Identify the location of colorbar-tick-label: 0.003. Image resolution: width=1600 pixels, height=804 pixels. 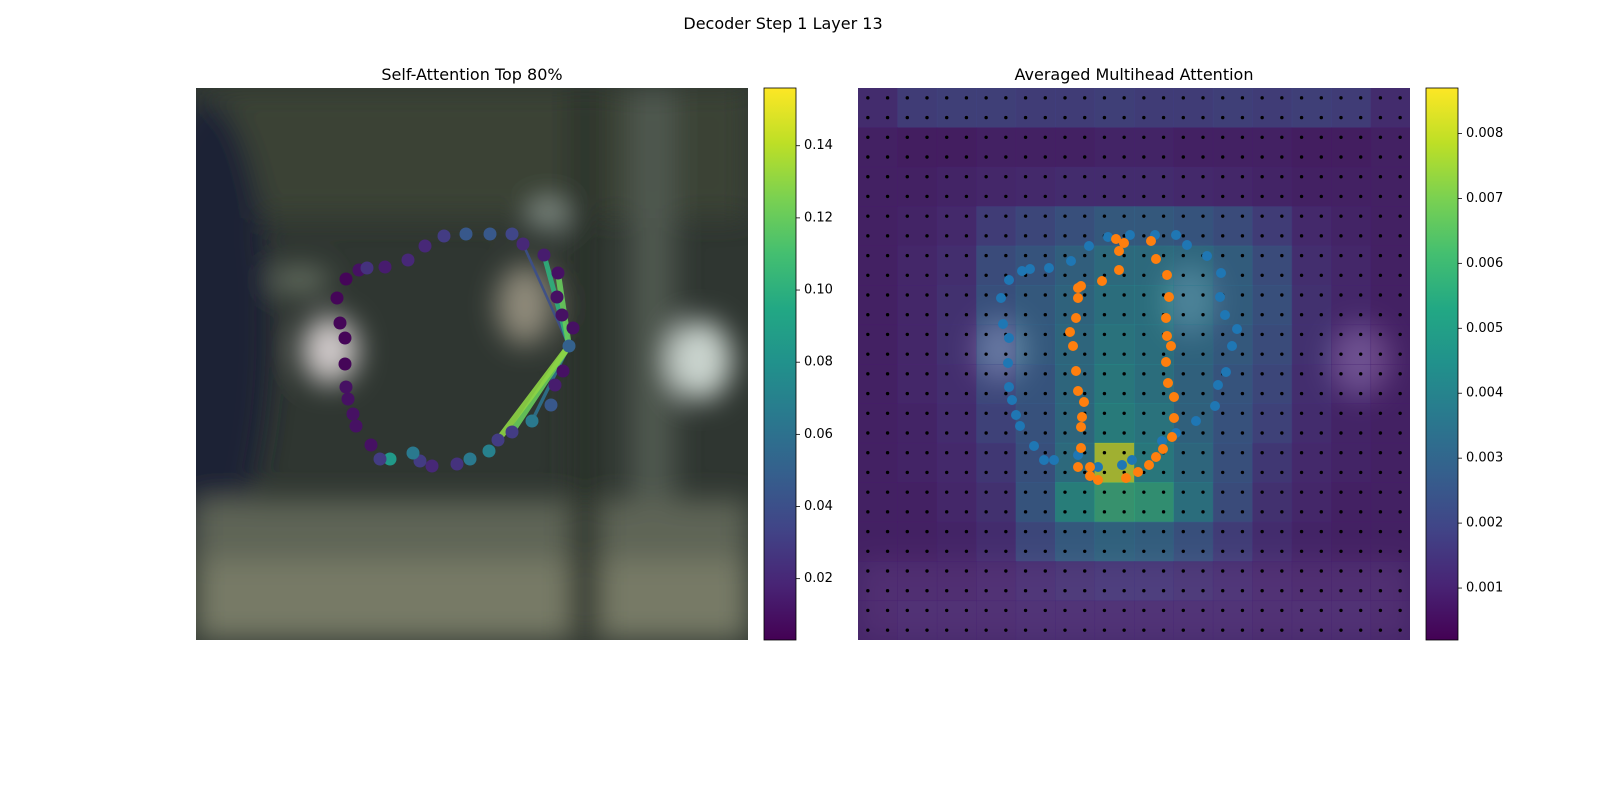
(1484, 458).